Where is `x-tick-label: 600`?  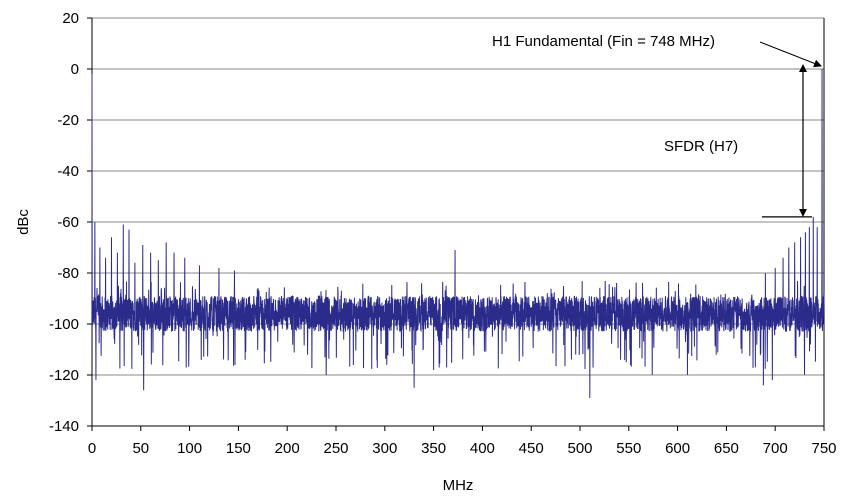
x-tick-label: 600 is located at coordinates (677, 448).